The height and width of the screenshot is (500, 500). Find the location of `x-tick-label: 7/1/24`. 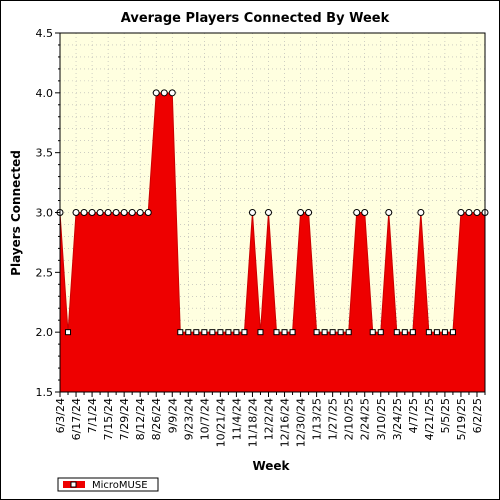

x-tick-label: 7/1/24 is located at coordinates (92, 415).